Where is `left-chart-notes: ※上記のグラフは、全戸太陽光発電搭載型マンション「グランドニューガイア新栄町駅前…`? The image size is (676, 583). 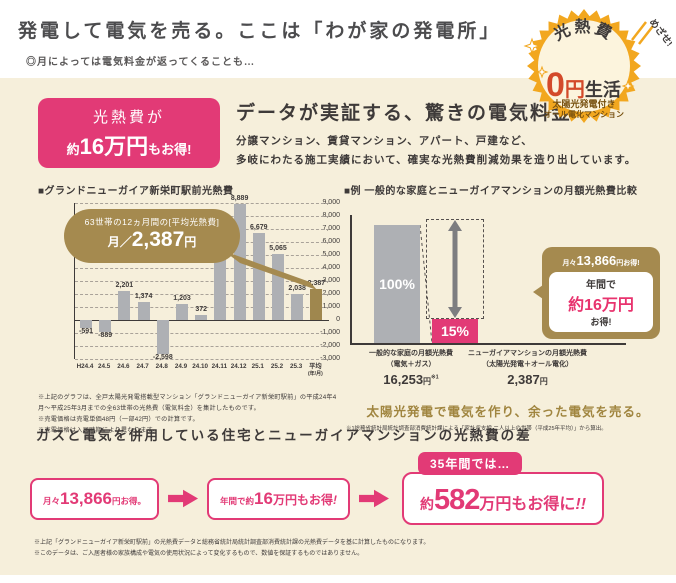 left-chart-notes: ※上記のグラフは、全戸太陽光発電搭載型マンション「グランドニューガイア新栄町駅前… is located at coordinates (189, 414).